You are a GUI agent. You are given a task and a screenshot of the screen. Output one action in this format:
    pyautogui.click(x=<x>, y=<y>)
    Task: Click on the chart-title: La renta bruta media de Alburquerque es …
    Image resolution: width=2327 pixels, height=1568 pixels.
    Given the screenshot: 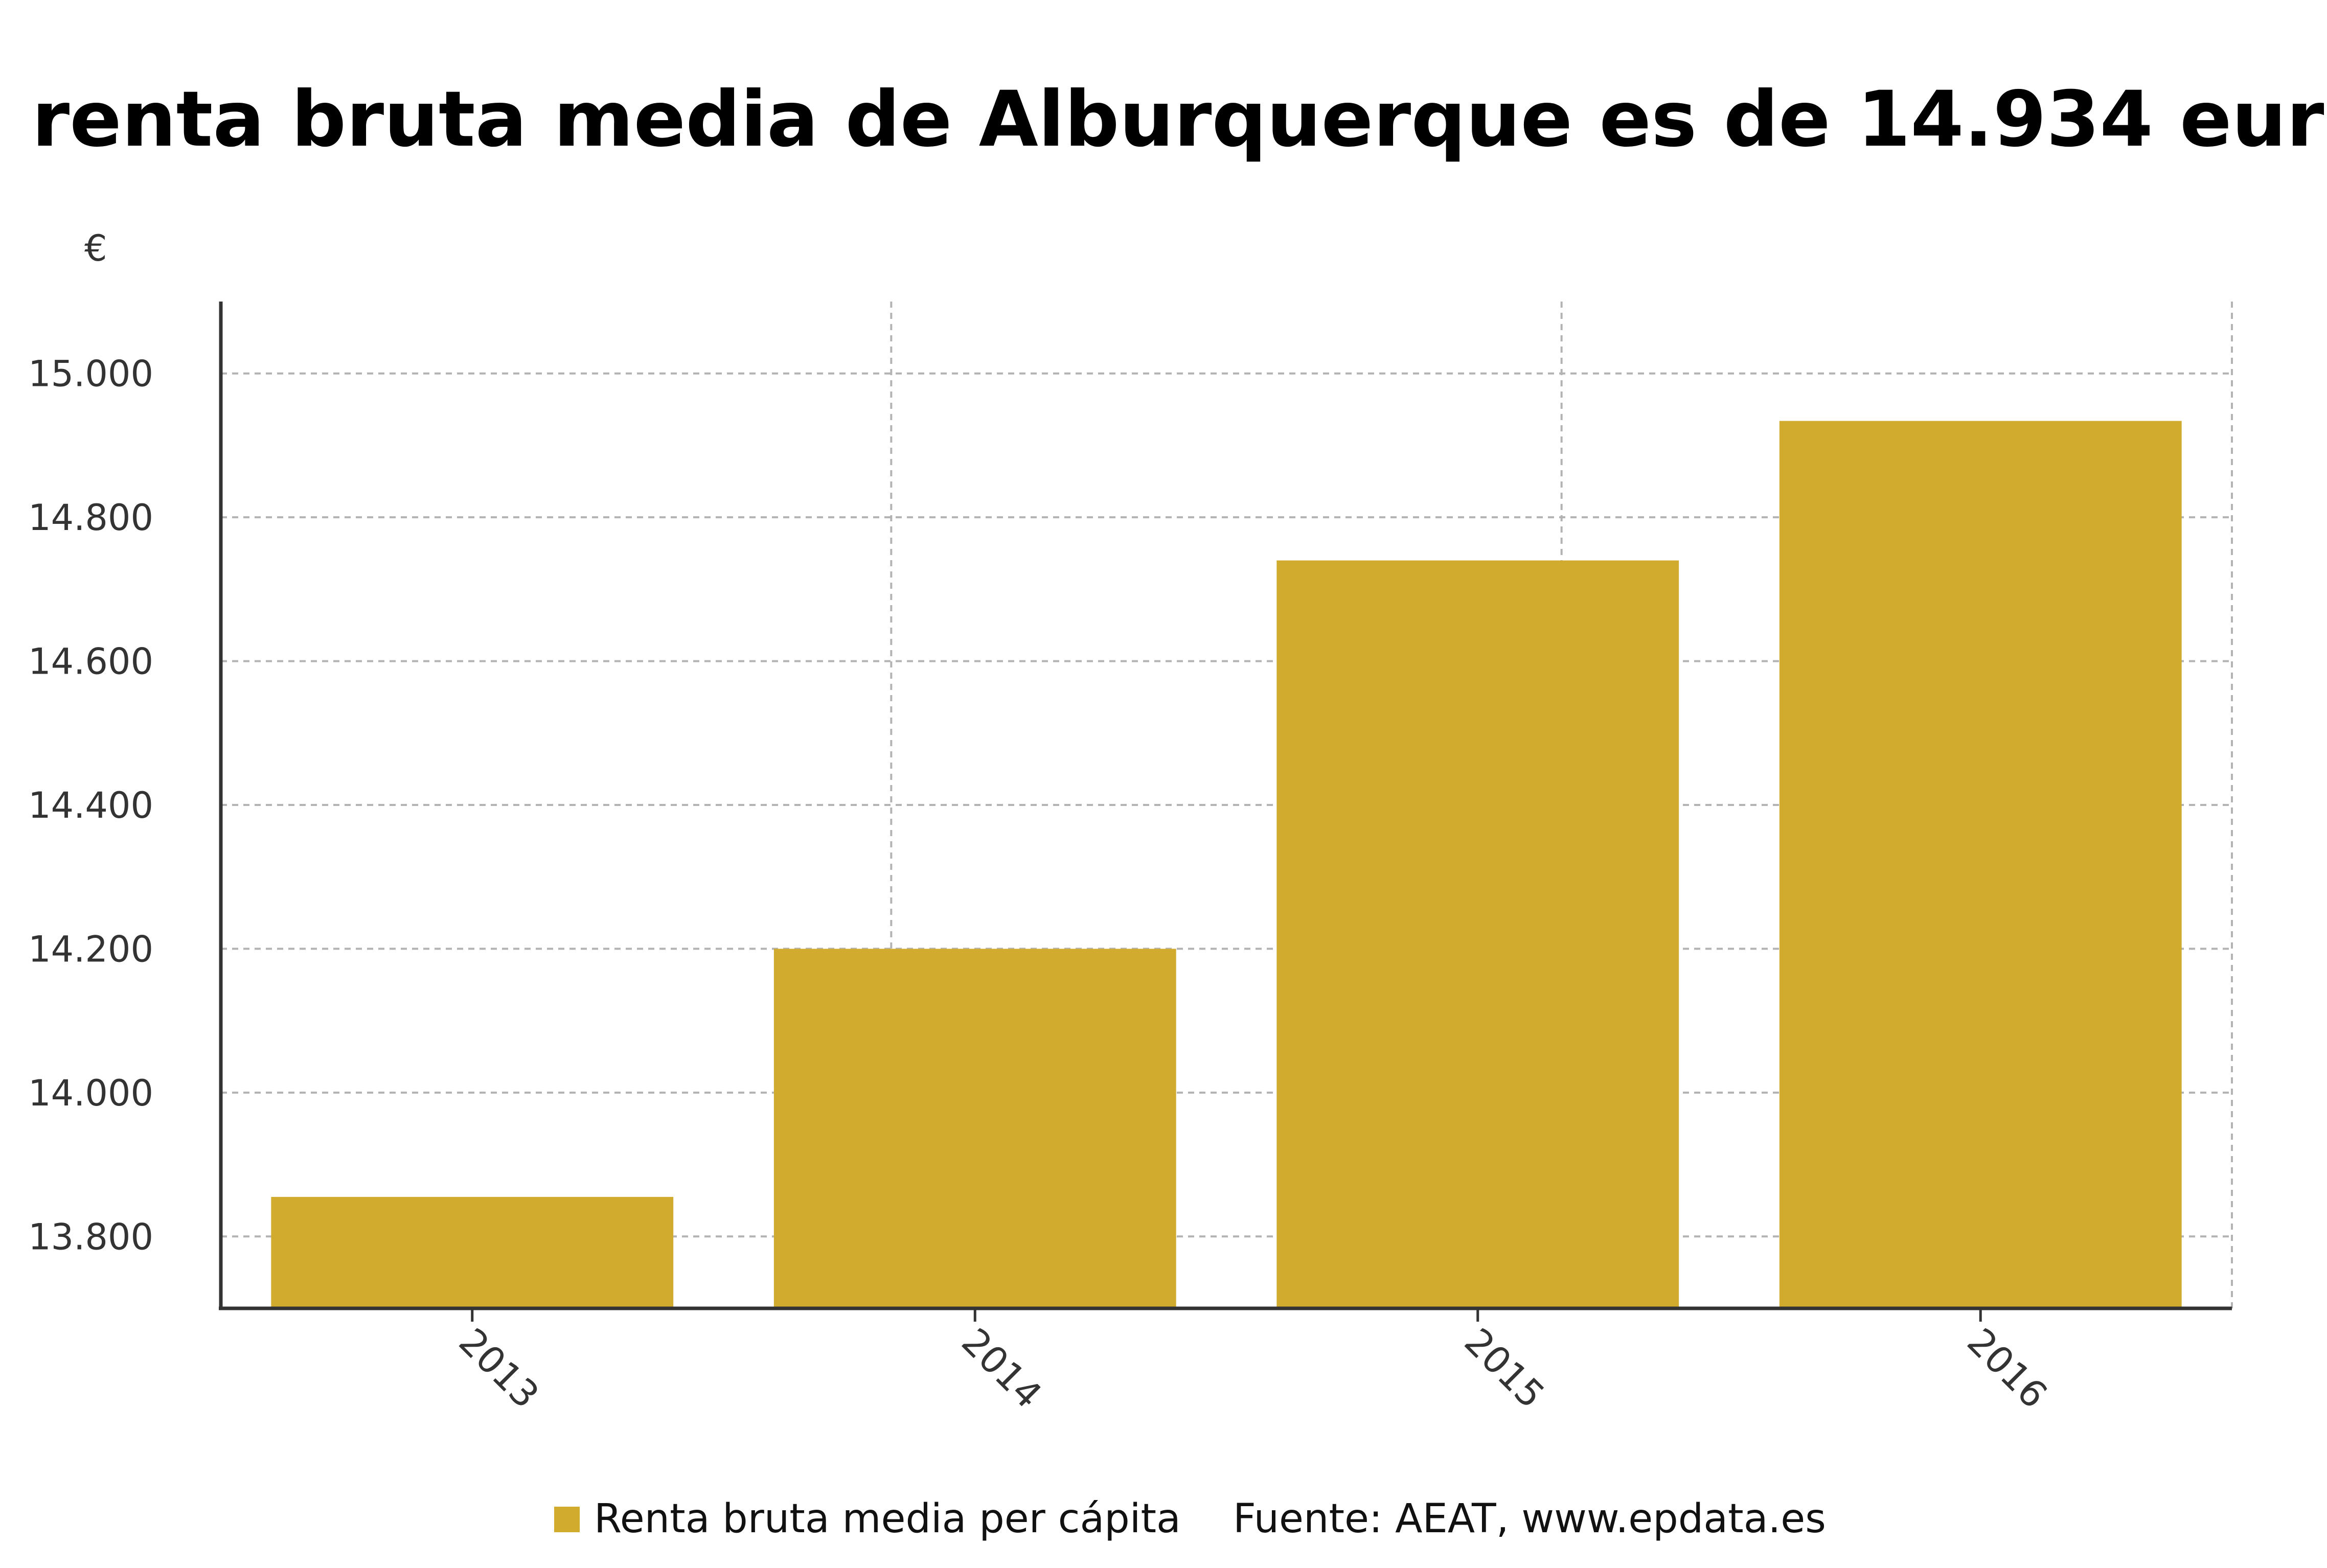 What is the action you would take?
    pyautogui.click(x=1163, y=119)
    